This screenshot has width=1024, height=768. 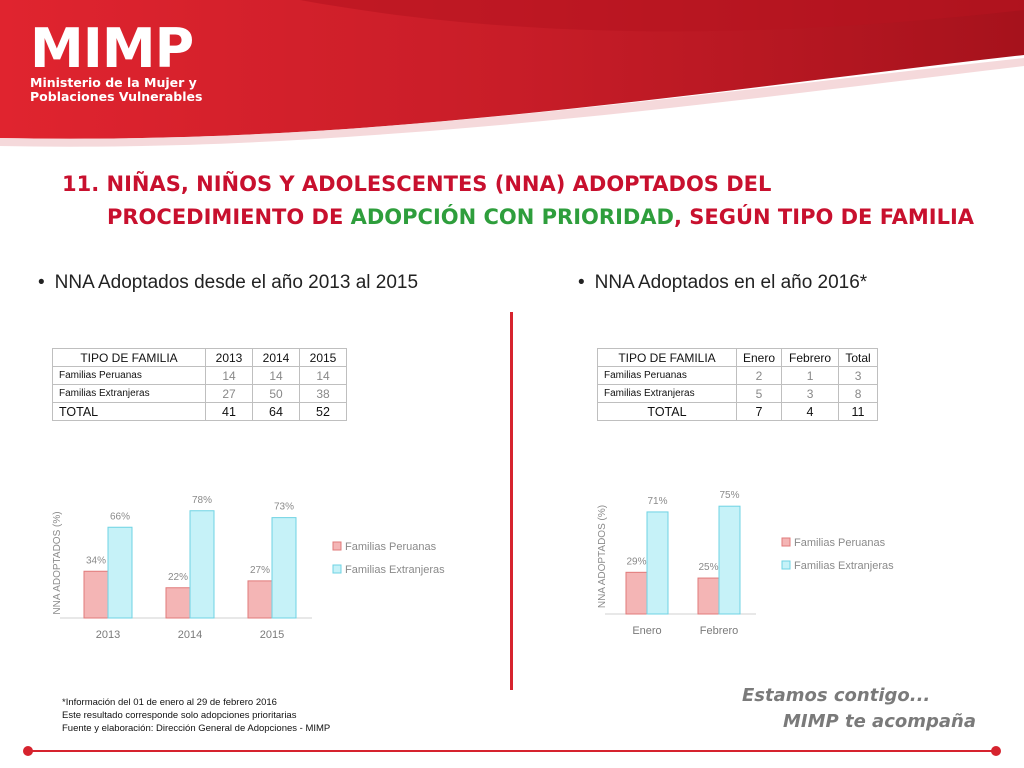 I want to click on table-header-row: TIPO DE FAMILIA Enero Febrero Total, so click(x=738, y=357).